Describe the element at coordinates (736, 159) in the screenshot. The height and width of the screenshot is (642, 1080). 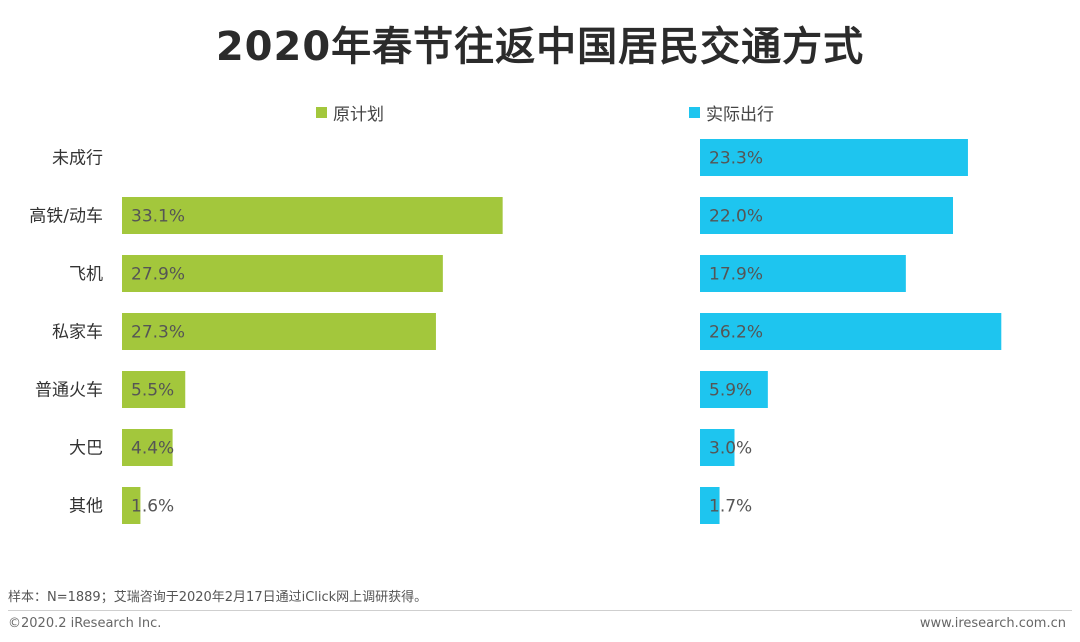
I see `value-label-actual: 23.3%` at that location.